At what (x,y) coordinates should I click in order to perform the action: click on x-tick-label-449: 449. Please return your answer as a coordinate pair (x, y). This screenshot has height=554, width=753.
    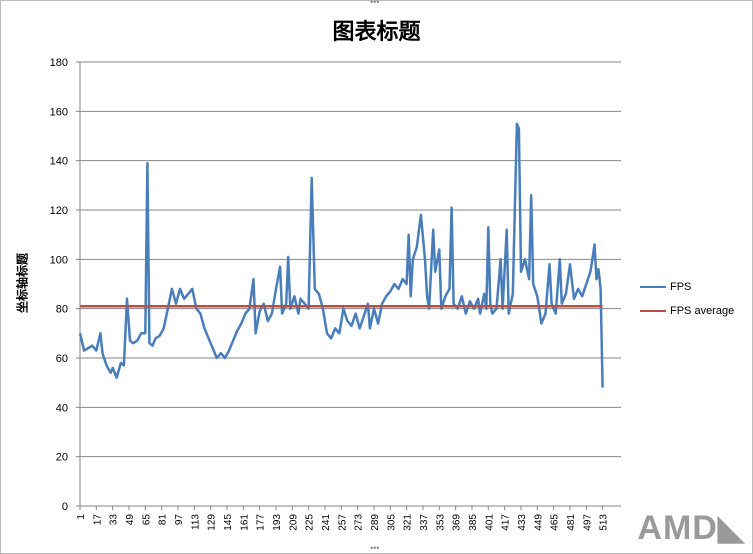
    Looking at the image, I should click on (538, 522).